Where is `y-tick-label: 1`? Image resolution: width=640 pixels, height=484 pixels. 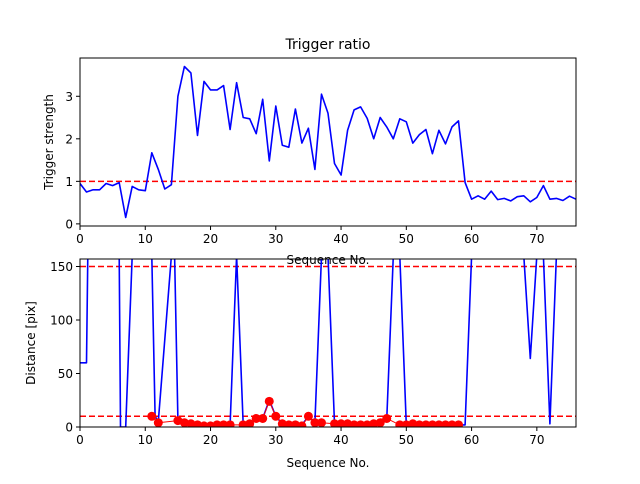 y-tick-label: 1 is located at coordinates (69, 182).